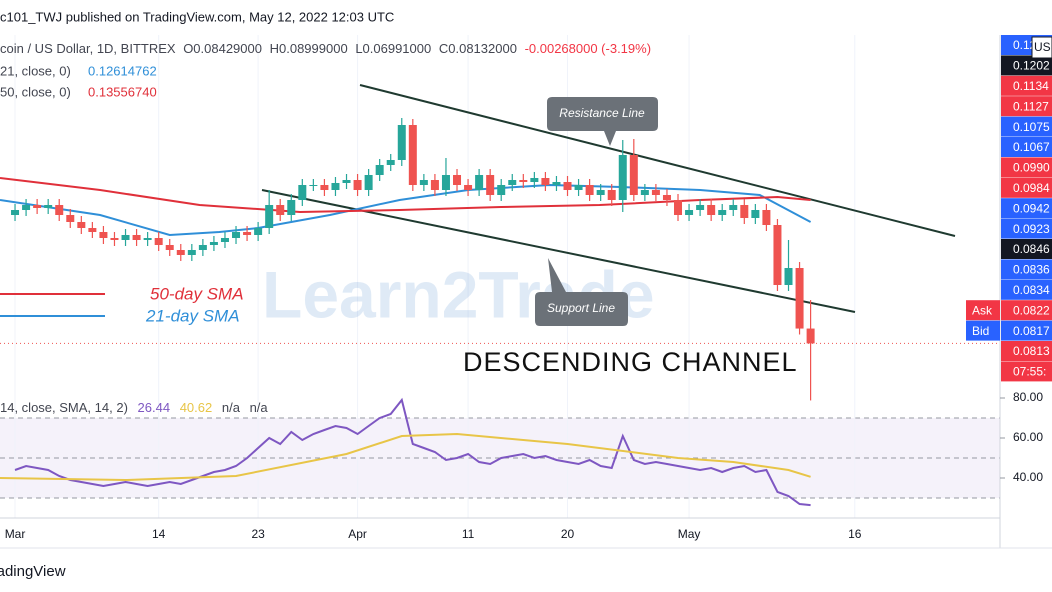 The image size is (1052, 592). Describe the element at coordinates (1031, 249) in the screenshot. I see `price-tag-label: 0.0846` at that location.